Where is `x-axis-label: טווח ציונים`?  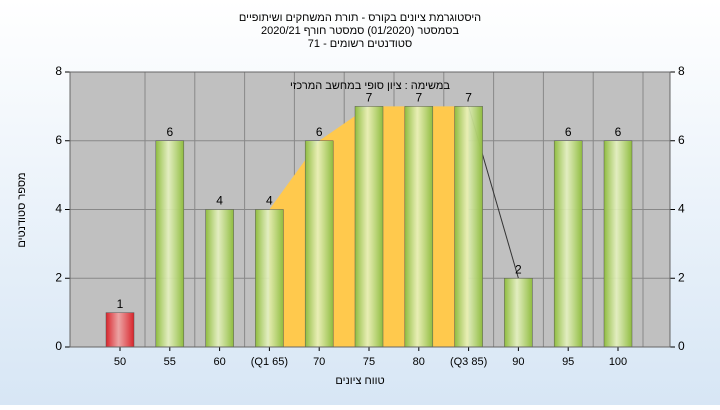
x-axis-label: טווח ציונים is located at coordinates (359, 381).